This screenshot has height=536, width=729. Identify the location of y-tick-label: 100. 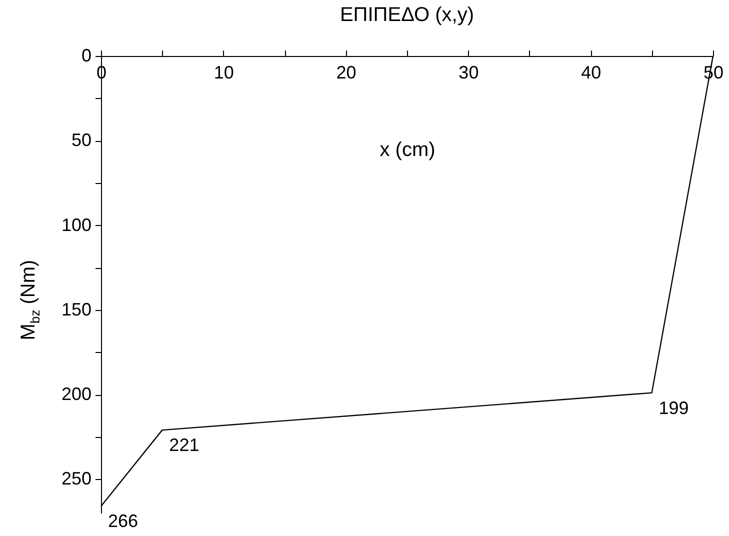
(76, 224).